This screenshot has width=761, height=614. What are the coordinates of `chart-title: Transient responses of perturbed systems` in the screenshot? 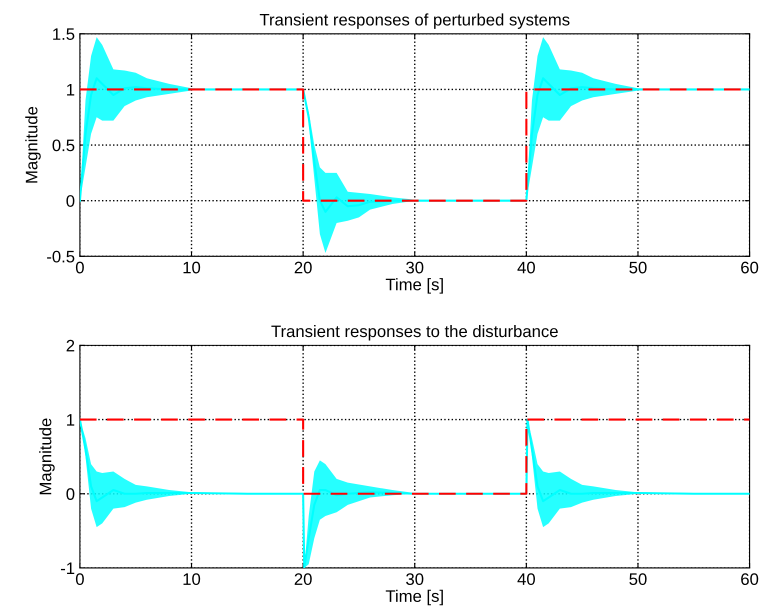 It's located at (415, 21).